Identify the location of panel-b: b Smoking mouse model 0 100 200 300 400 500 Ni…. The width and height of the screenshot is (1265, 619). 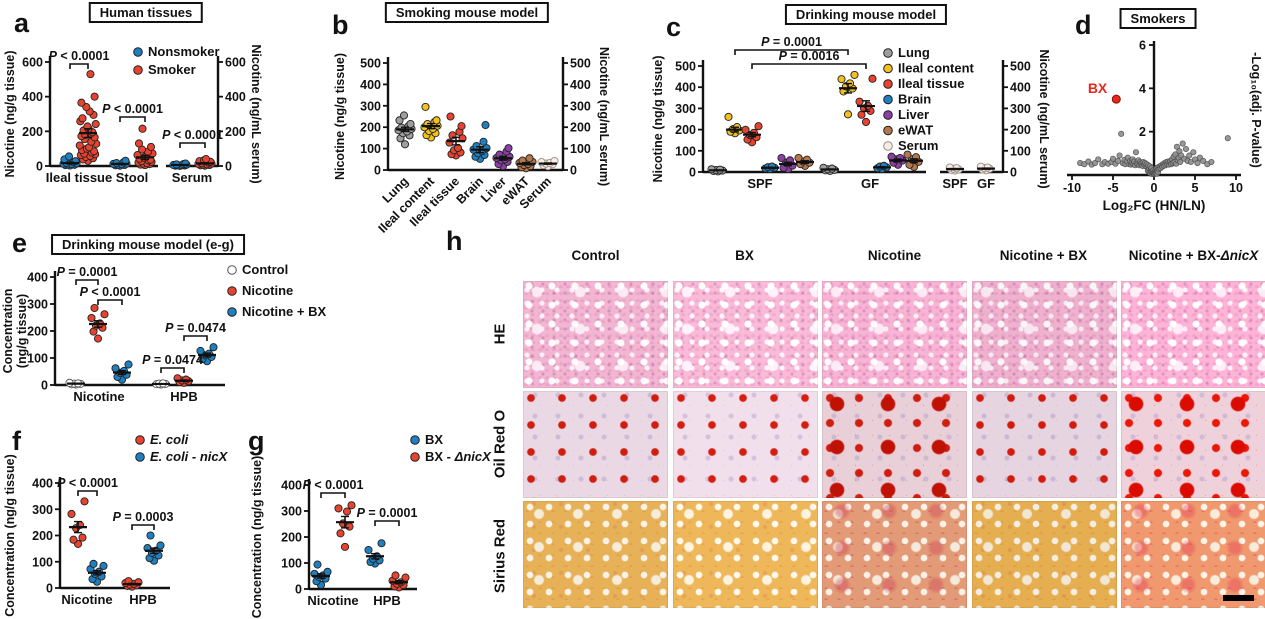
(485, 118).